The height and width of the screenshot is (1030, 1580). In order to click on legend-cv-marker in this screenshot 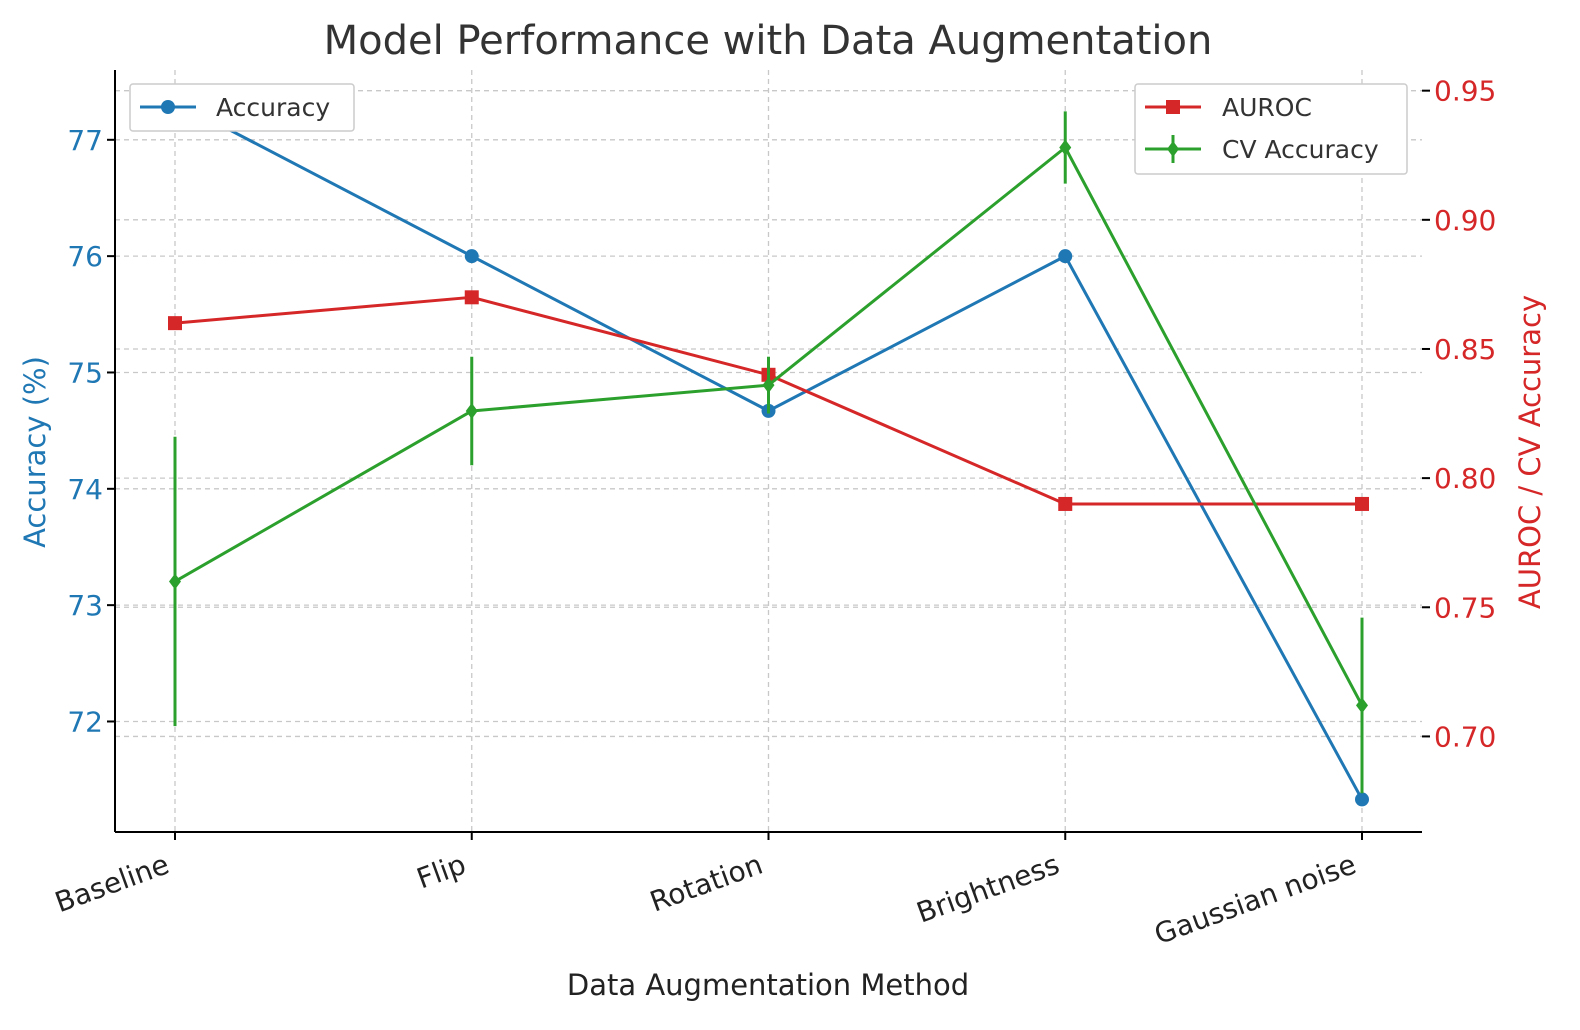, I will do `click(1173, 149)`.